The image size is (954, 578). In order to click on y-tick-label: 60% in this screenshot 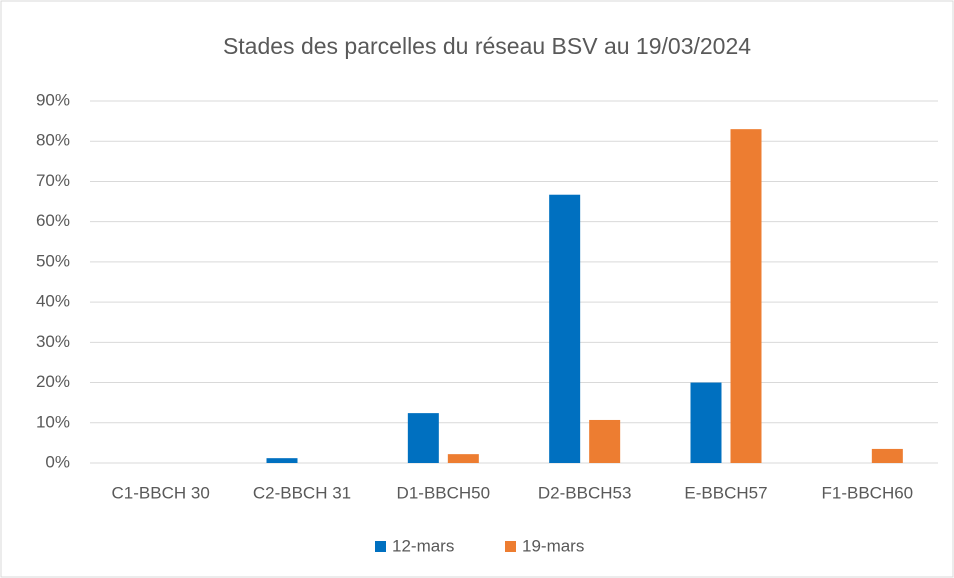, I will do `click(53, 220)`.